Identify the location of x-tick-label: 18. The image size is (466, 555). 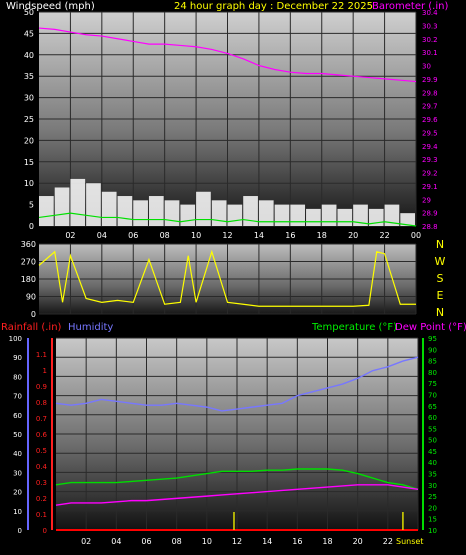
(327, 541).